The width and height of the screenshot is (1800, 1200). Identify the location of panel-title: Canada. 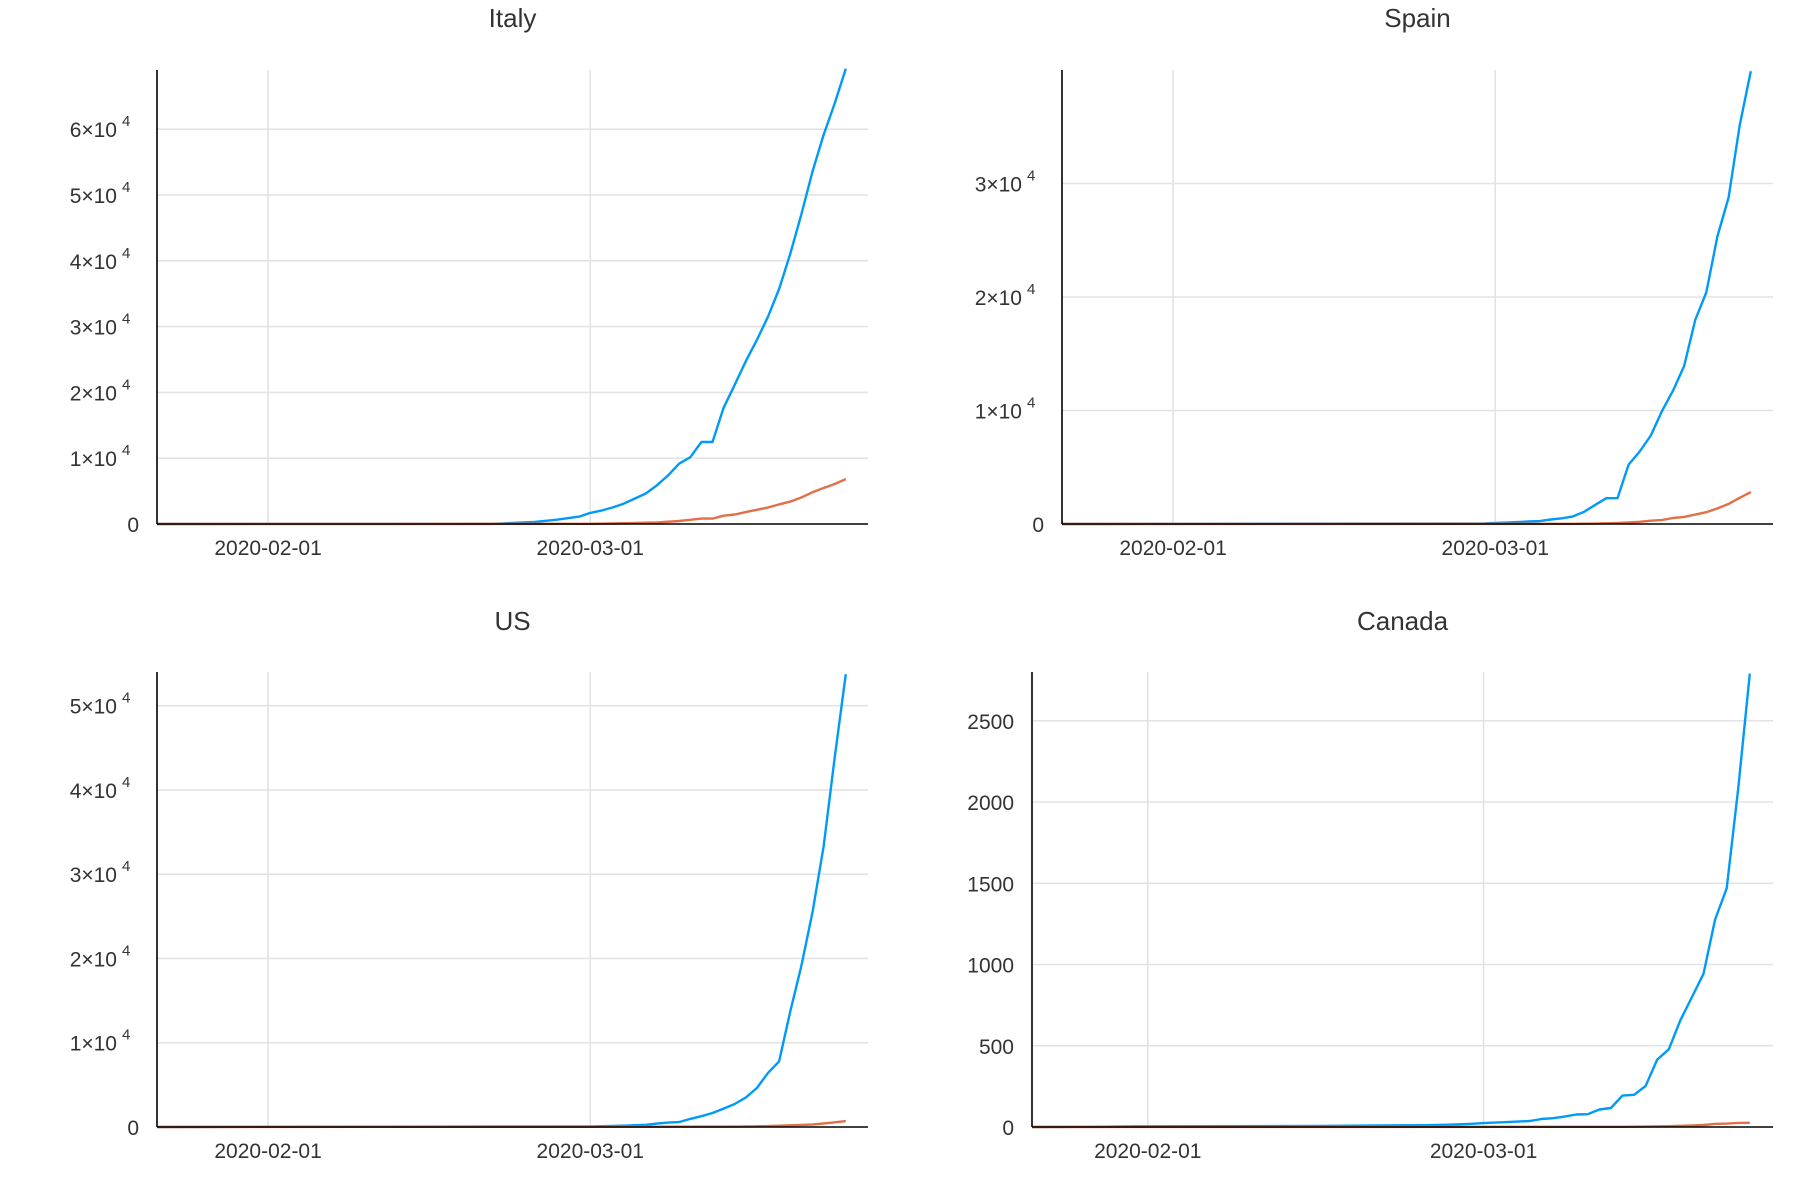
(1403, 621).